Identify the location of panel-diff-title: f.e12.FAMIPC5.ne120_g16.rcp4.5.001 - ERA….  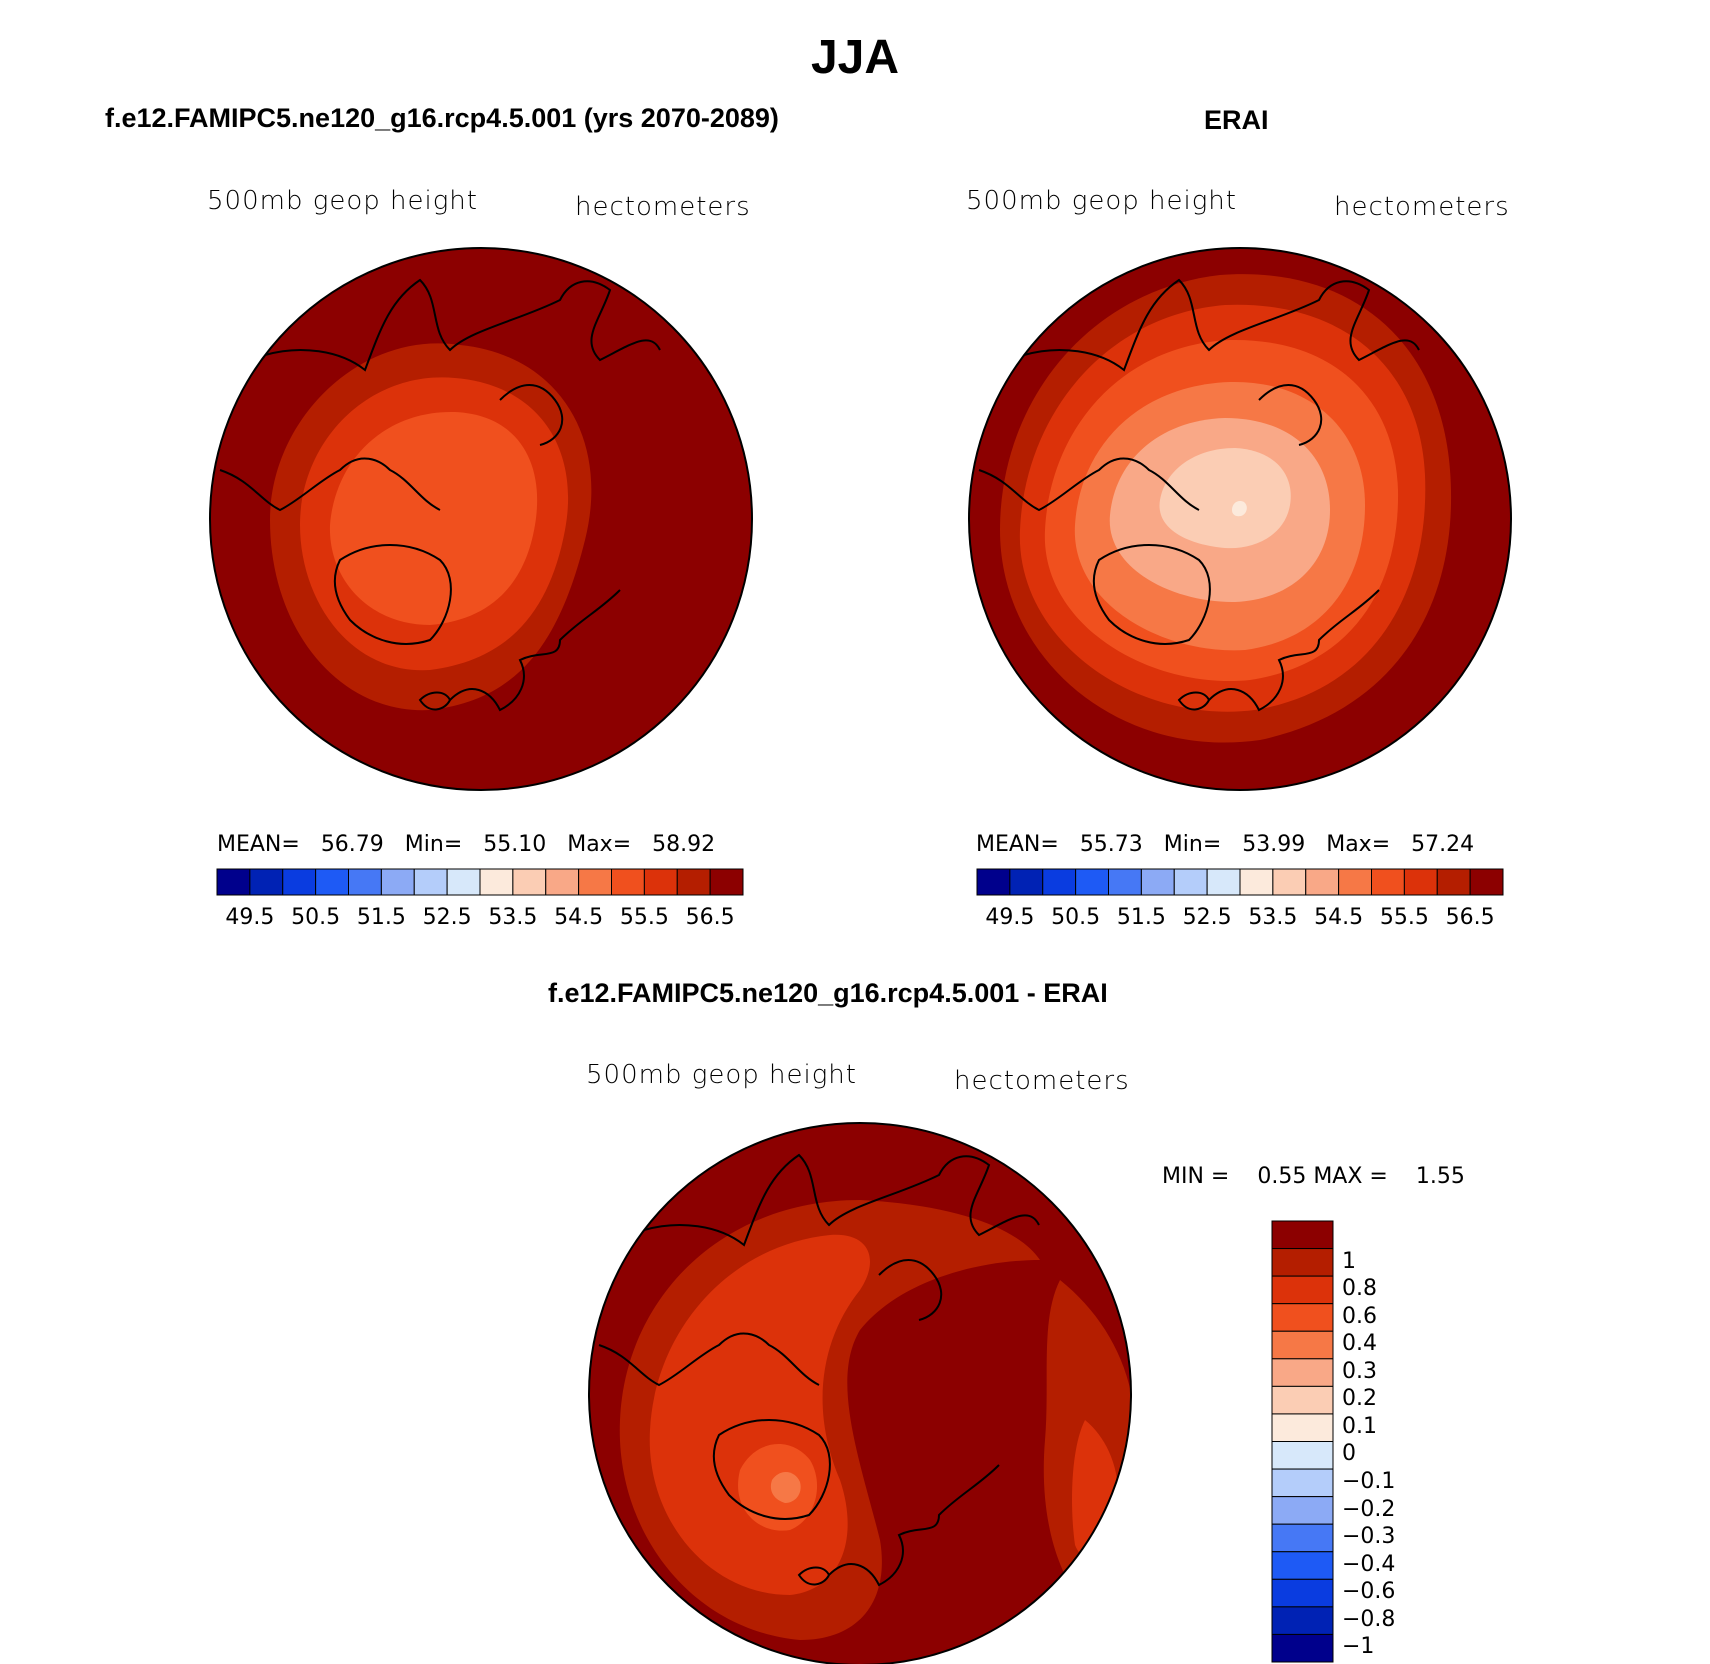
(828, 993).